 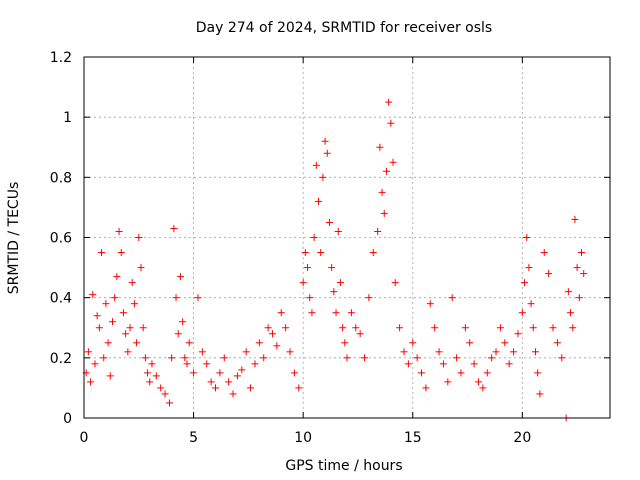 I want to click on y-axis-label: SRMTID / TECUs, so click(x=14, y=238).